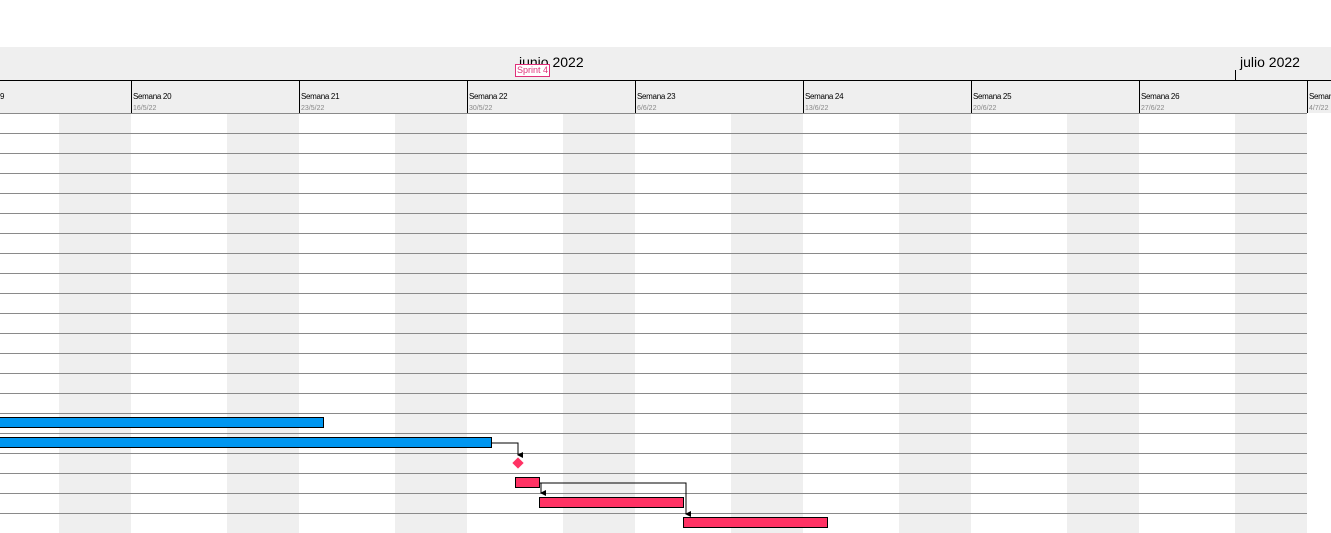  I want to click on month-boundary-tick, so click(1235, 75).